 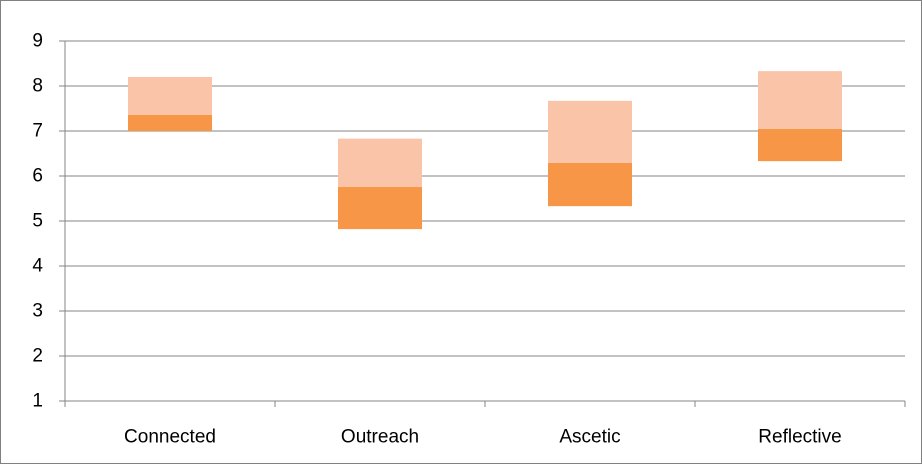 I want to click on y-tick-label: 7, so click(x=37, y=131).